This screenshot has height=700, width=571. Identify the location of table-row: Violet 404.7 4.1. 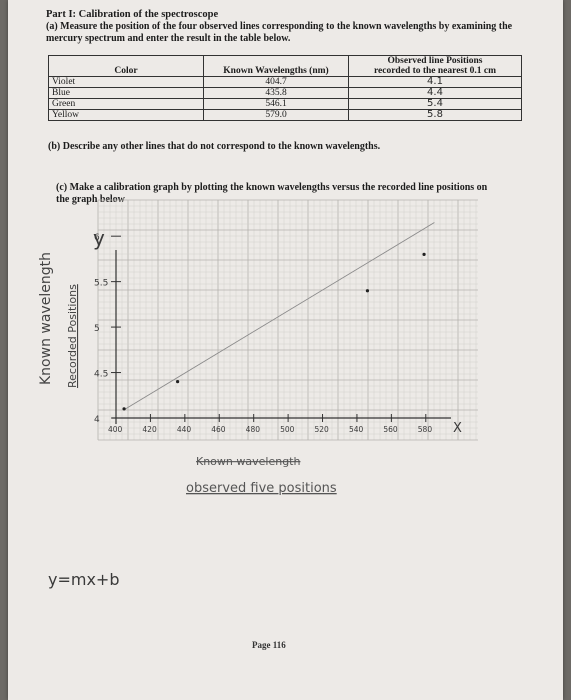
(285, 82).